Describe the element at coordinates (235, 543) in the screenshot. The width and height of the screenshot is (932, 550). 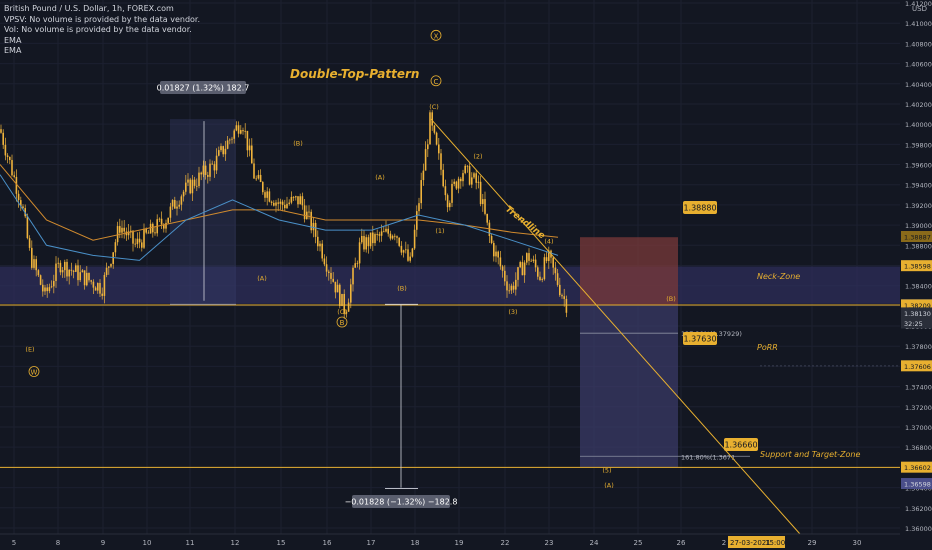
I see `time-tick-label: 12` at that location.